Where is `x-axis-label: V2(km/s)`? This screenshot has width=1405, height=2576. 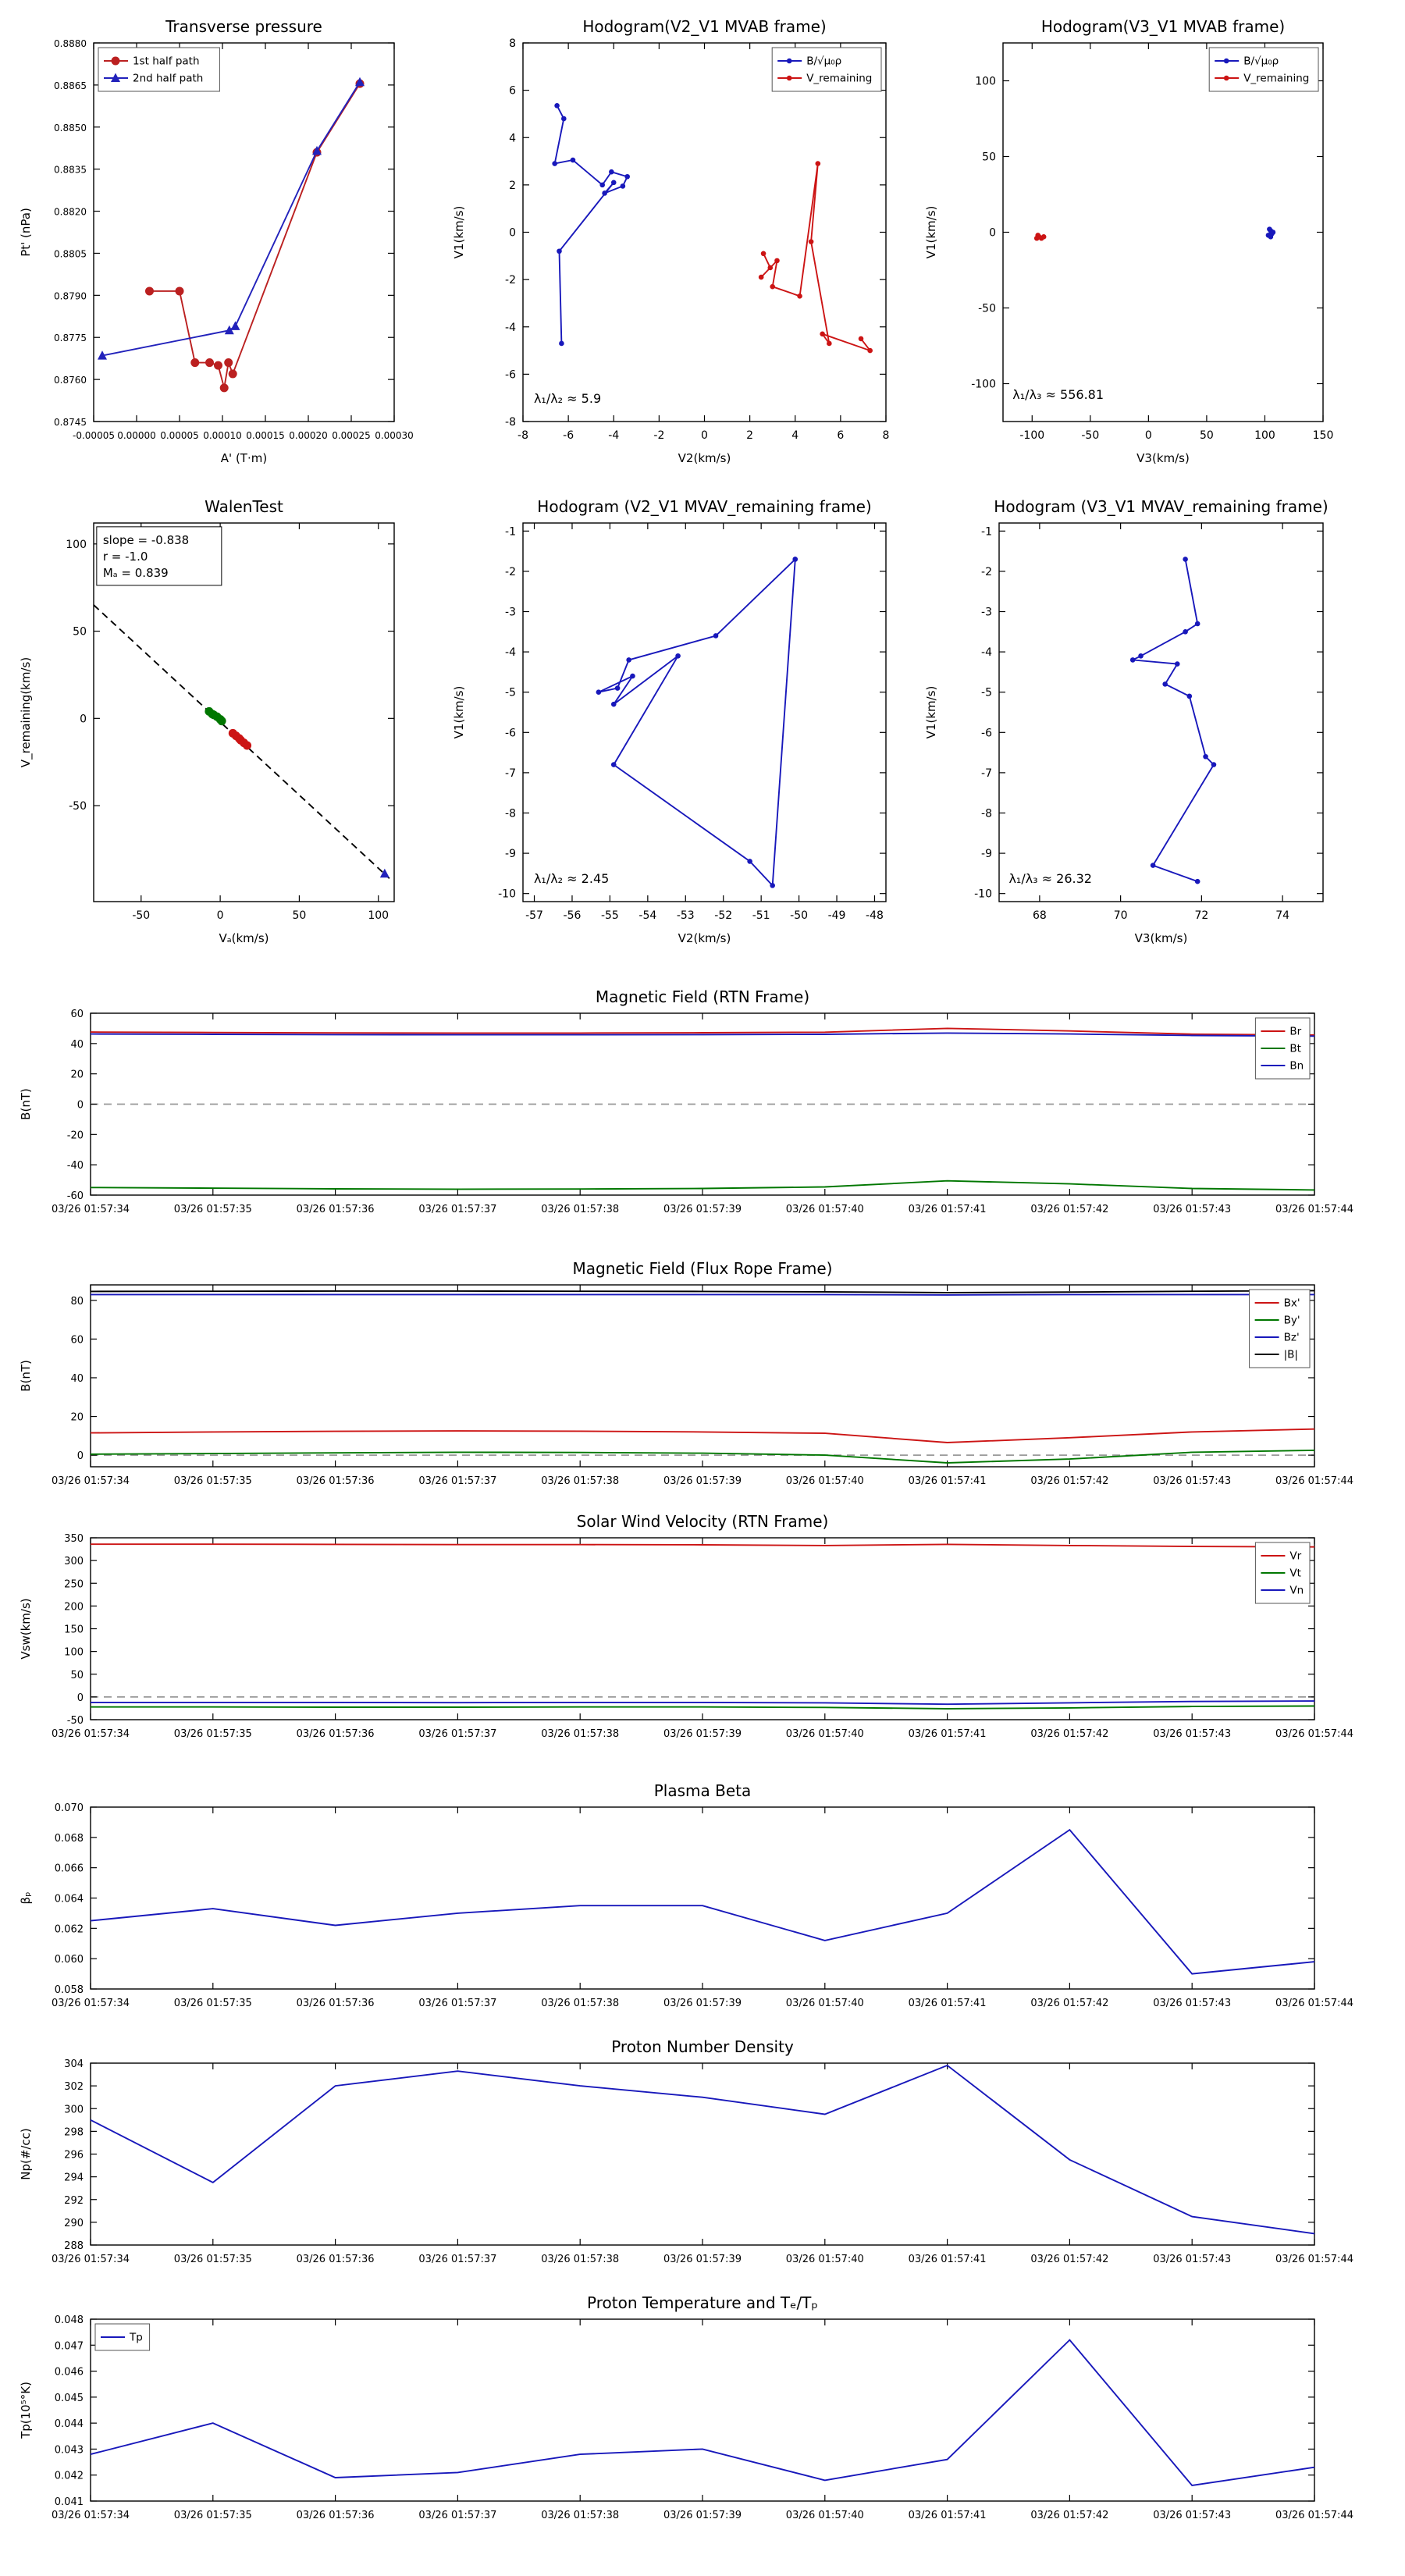 x-axis-label: V2(km/s) is located at coordinates (705, 458).